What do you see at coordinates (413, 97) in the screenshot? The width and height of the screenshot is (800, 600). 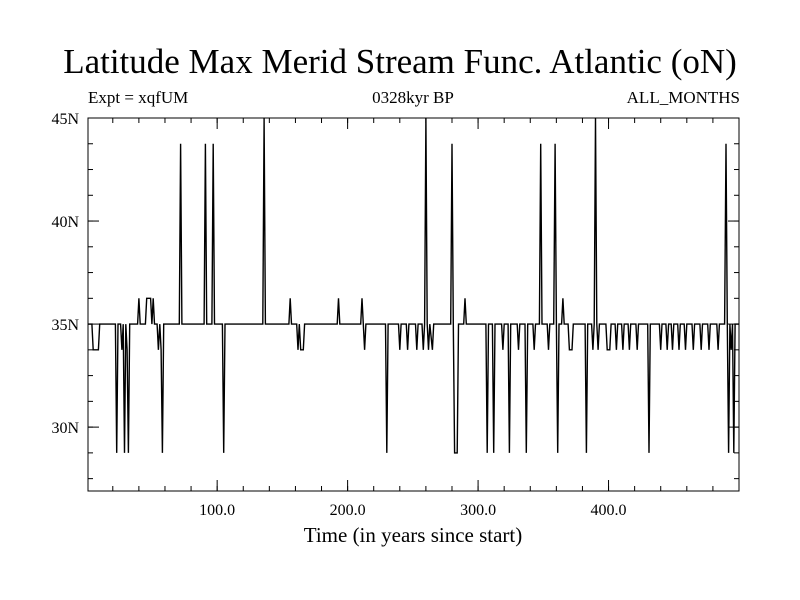 I see `period-label: 0328kyr BP` at bounding box center [413, 97].